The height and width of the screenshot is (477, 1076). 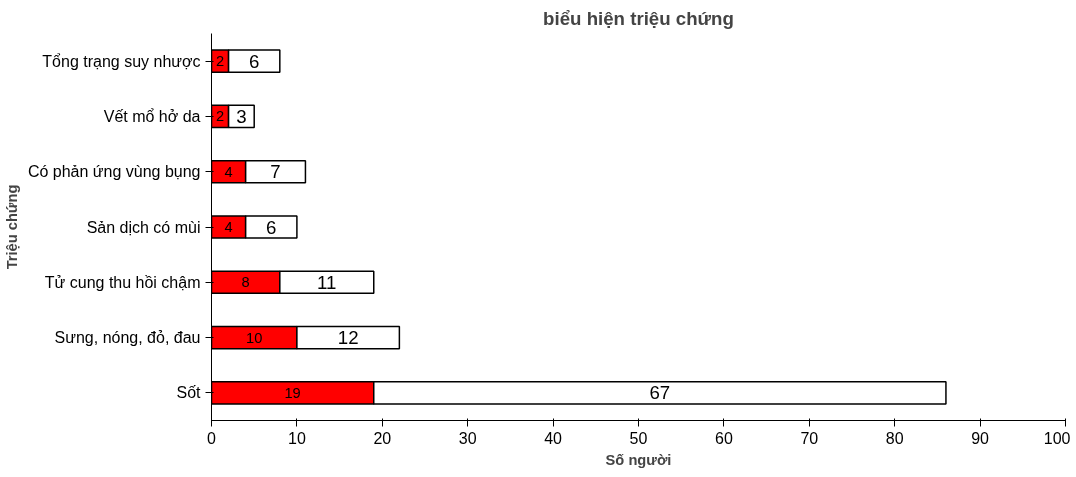 I want to click on data-label: 19, so click(x=292, y=392).